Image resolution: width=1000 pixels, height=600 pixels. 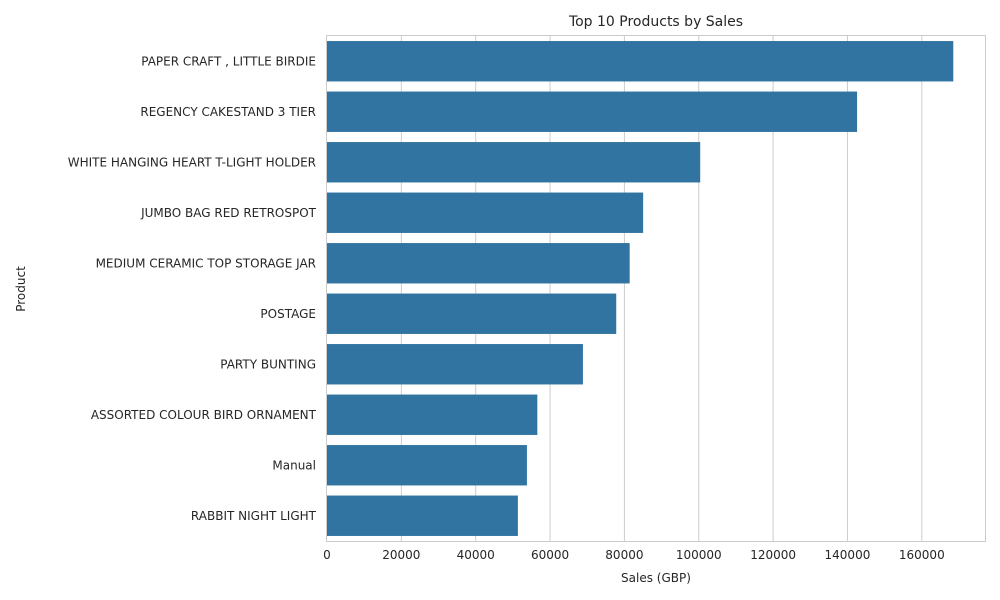 I want to click on x-tick-label: 0, so click(x=327, y=555).